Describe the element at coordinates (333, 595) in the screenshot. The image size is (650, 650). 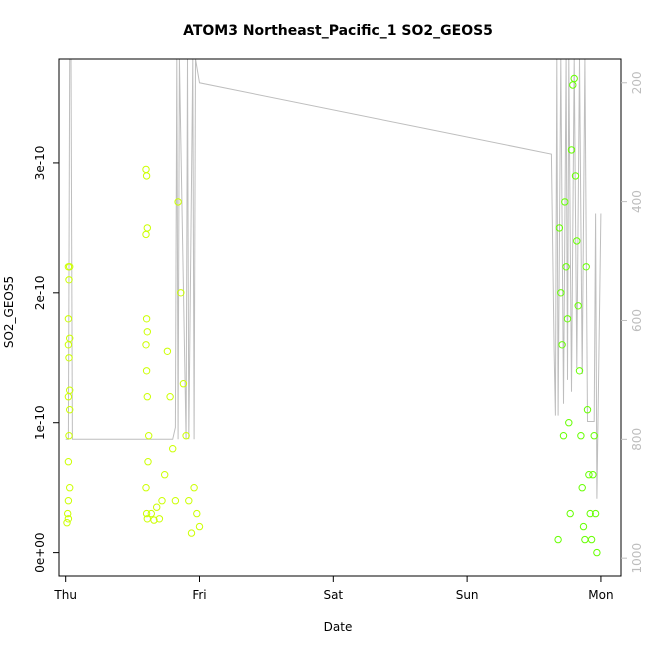
I see `x-tick-label: Sat` at that location.